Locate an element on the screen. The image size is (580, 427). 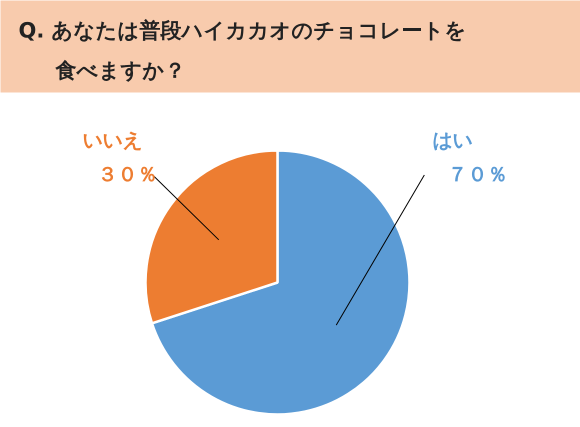
slice-label: いいえ is located at coordinates (112, 140).